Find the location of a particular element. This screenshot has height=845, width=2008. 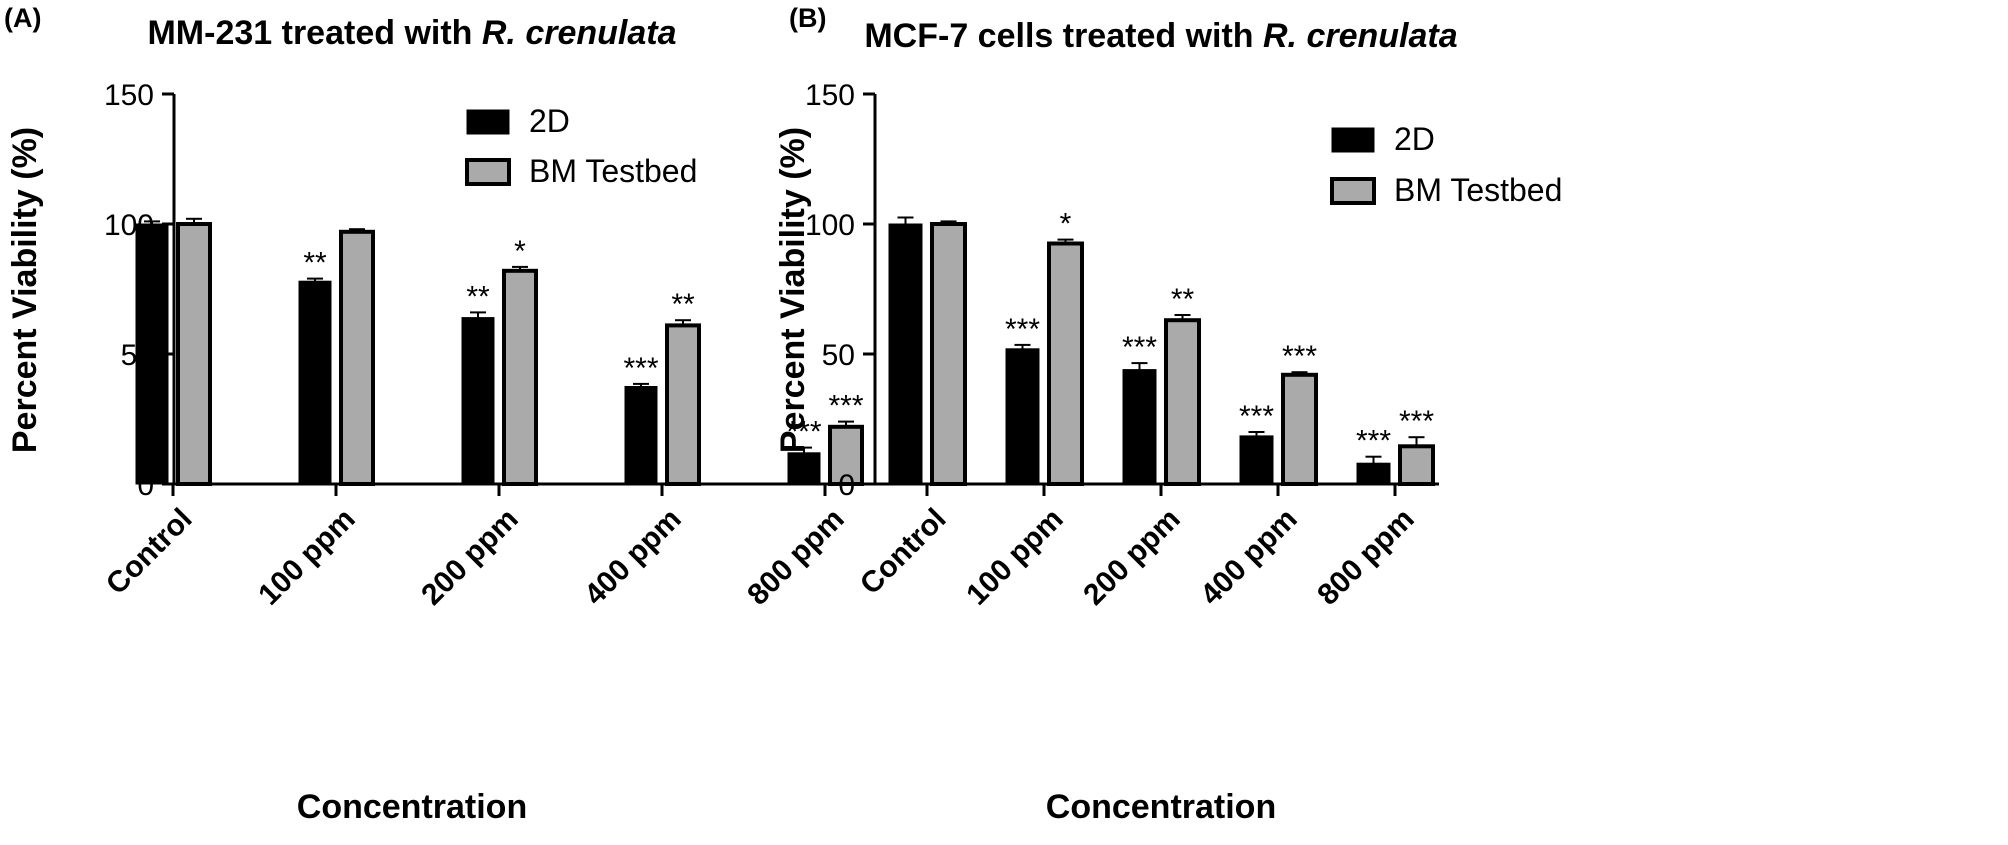

panel-b-letter: (B) is located at coordinates (807, 18).